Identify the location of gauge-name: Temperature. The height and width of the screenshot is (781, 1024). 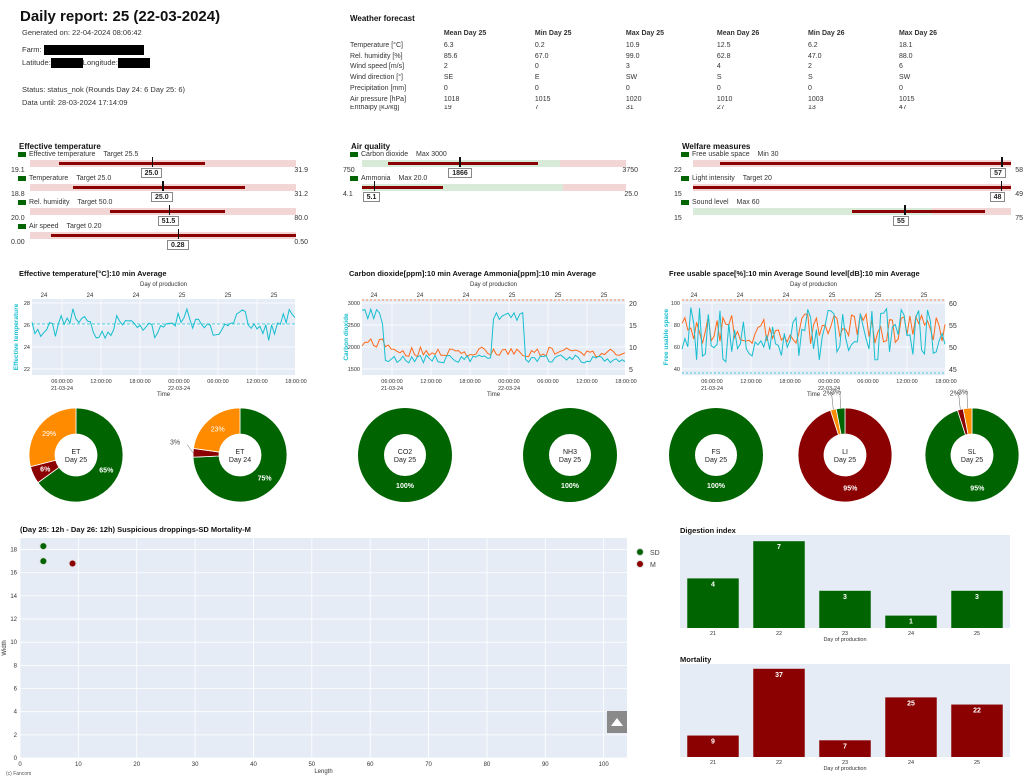
(50, 178).